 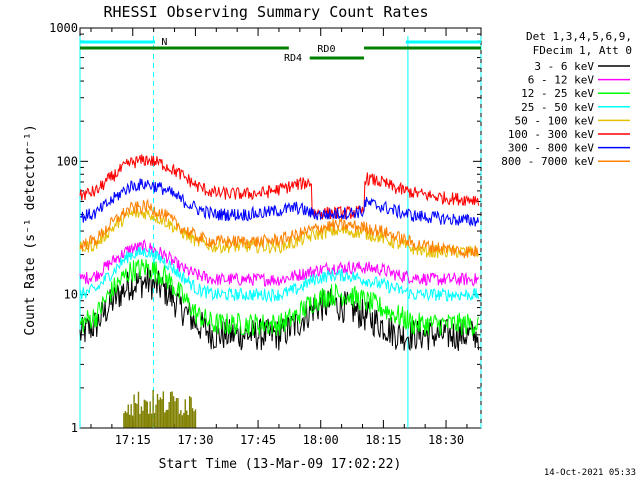 I want to click on series-800-7000keV, so click(x=279, y=228).